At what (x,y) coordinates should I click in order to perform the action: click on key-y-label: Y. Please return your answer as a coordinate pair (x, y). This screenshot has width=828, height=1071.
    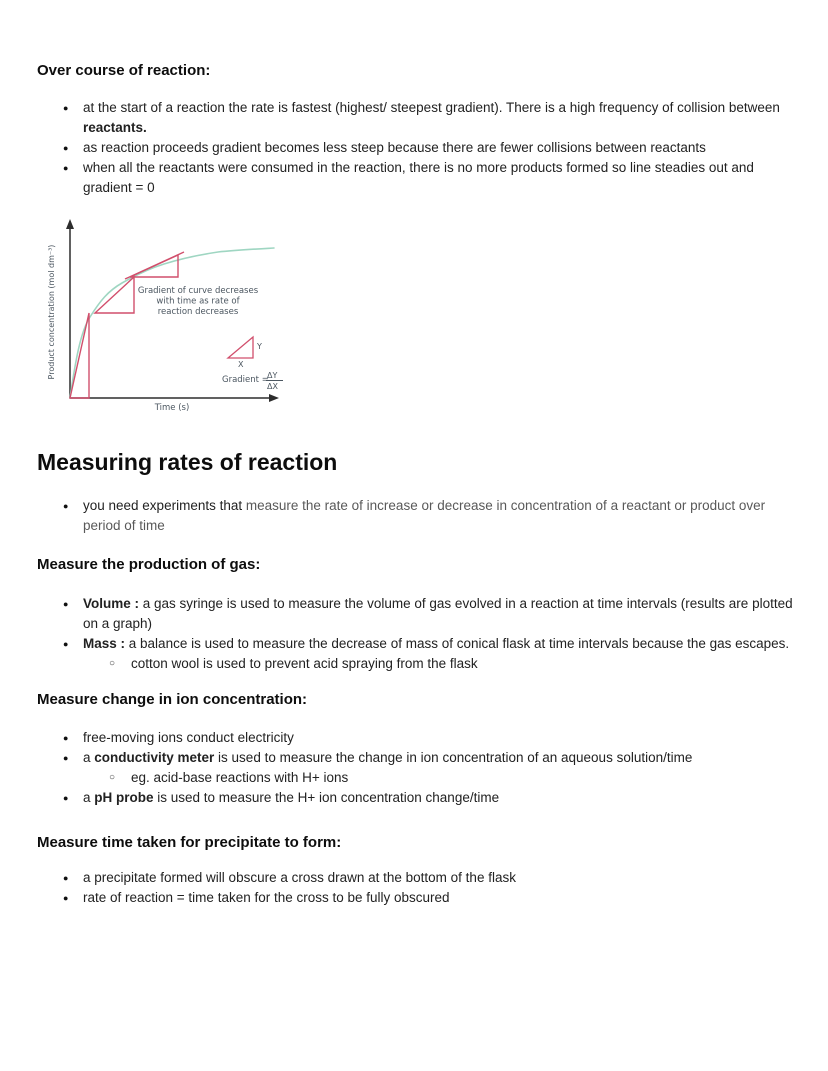
    Looking at the image, I should click on (259, 346).